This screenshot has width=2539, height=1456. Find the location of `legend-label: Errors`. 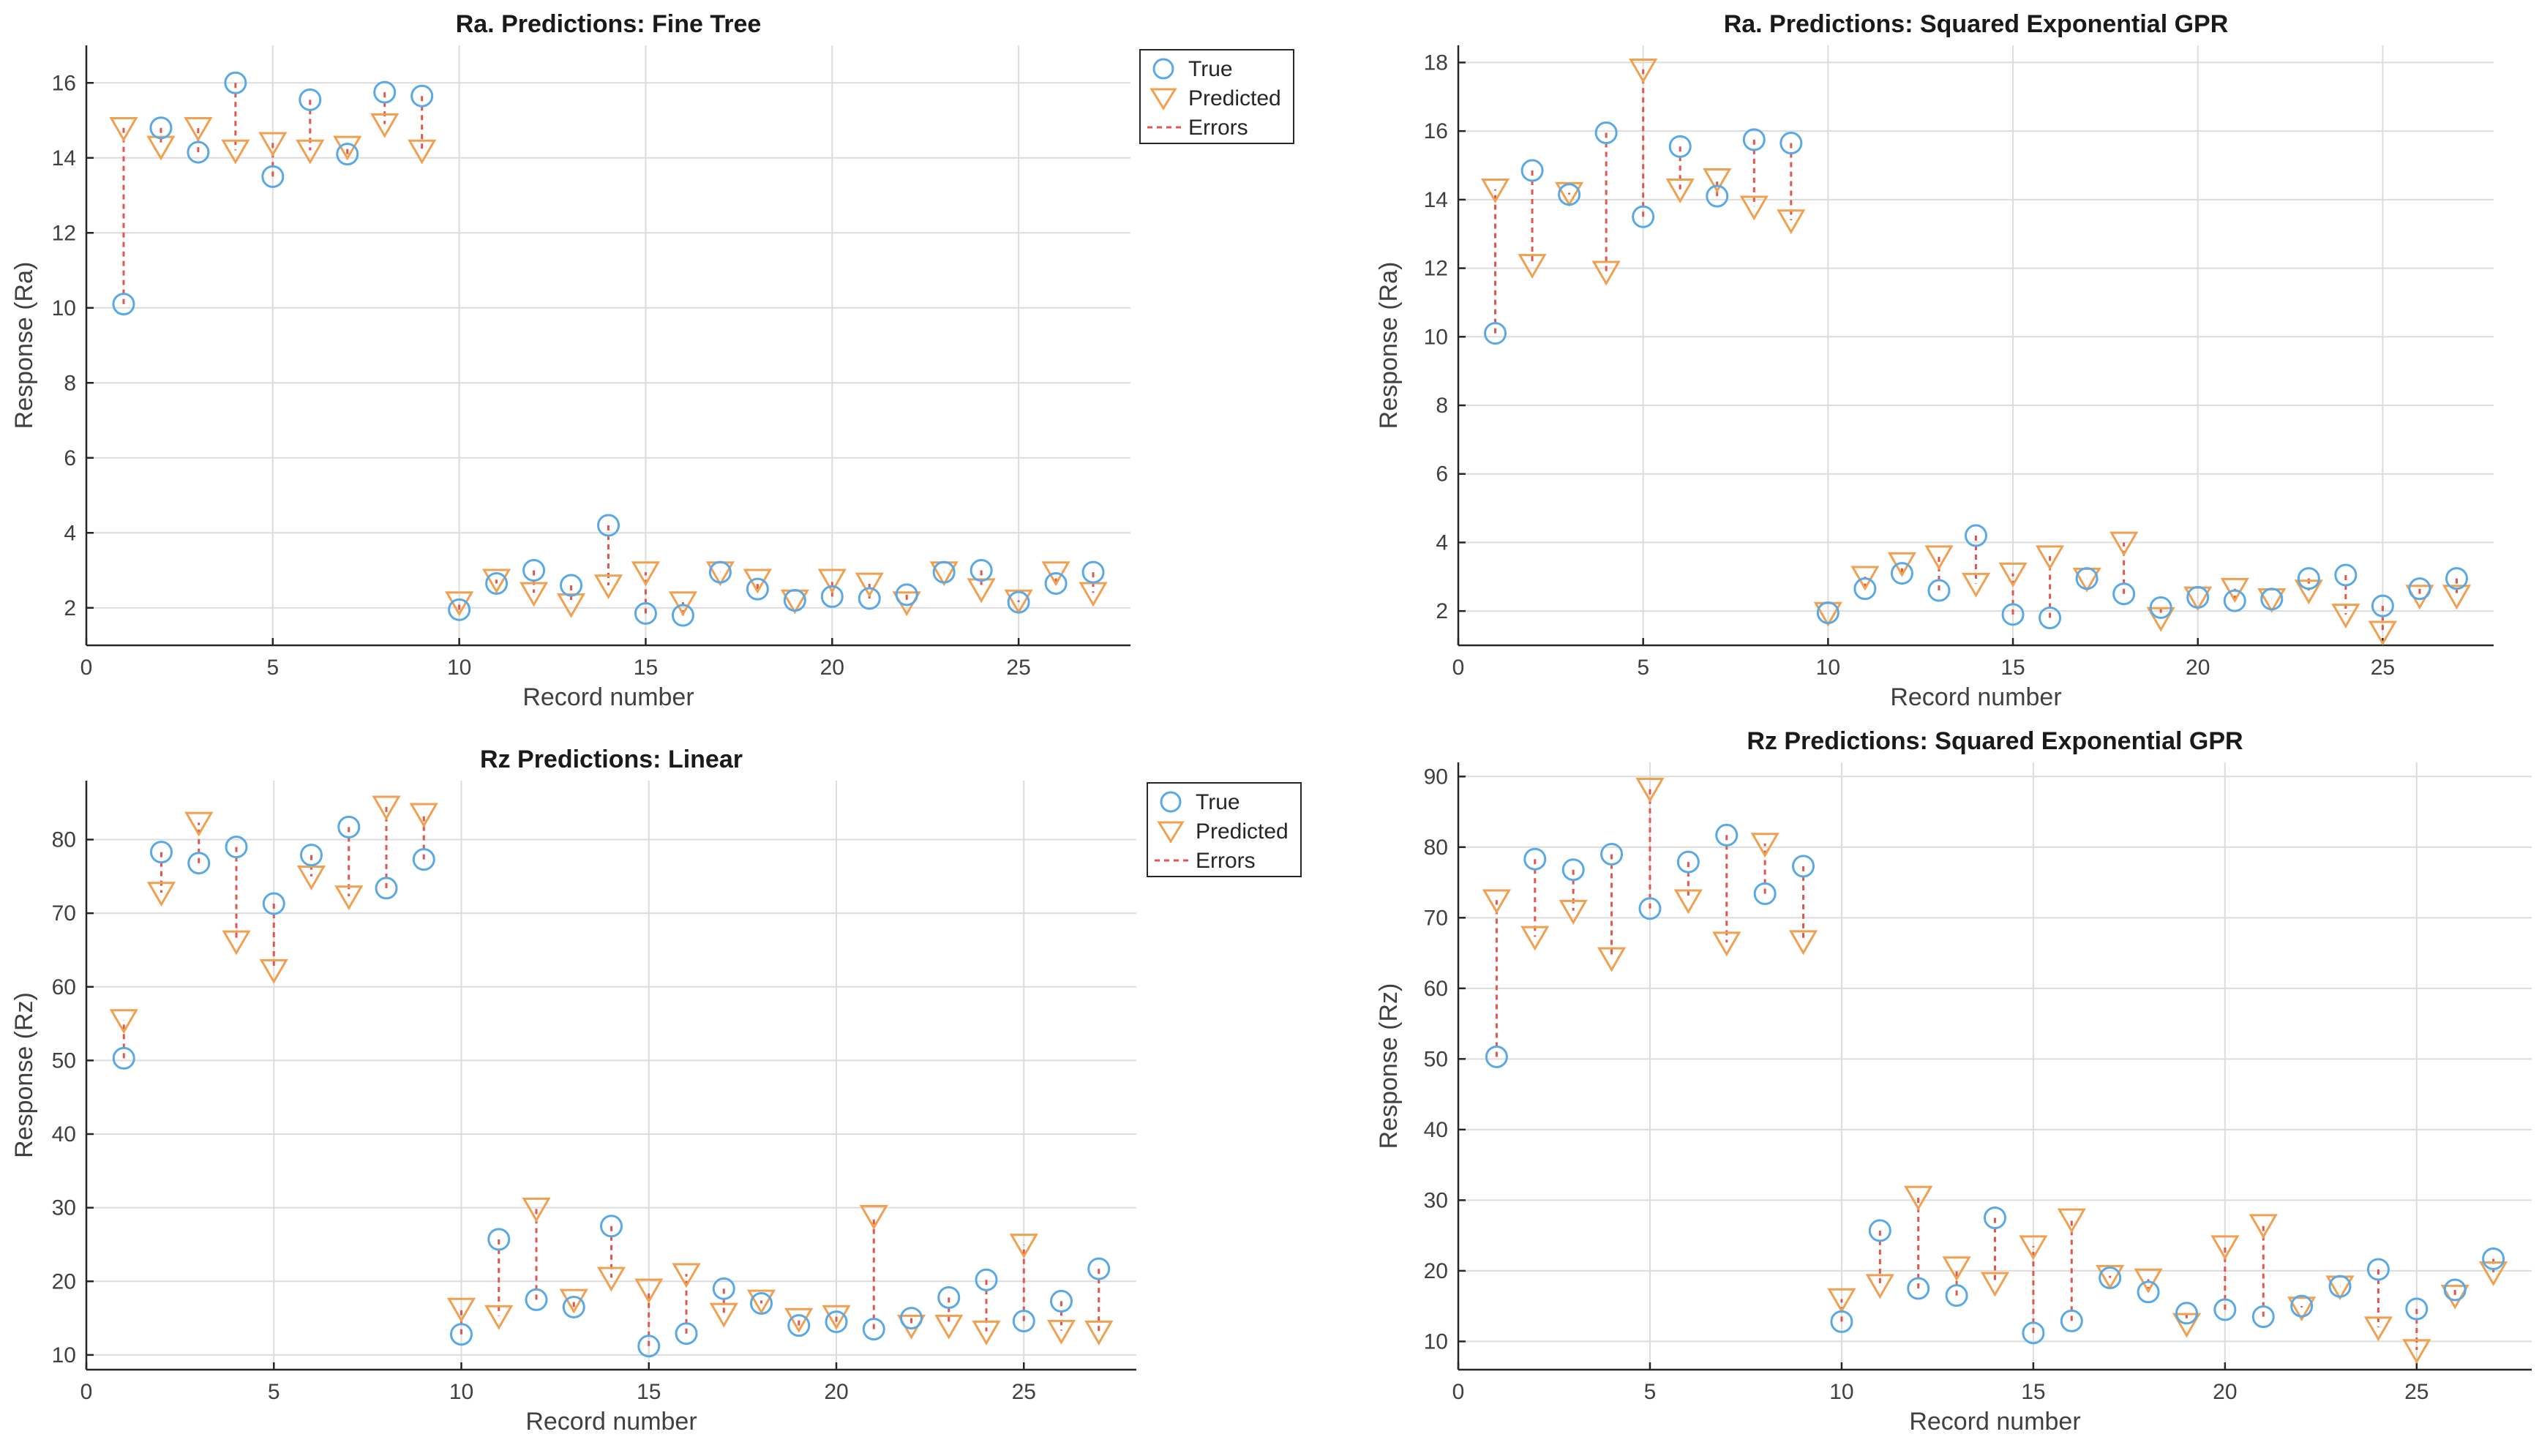

legend-label: Errors is located at coordinates (1226, 861).